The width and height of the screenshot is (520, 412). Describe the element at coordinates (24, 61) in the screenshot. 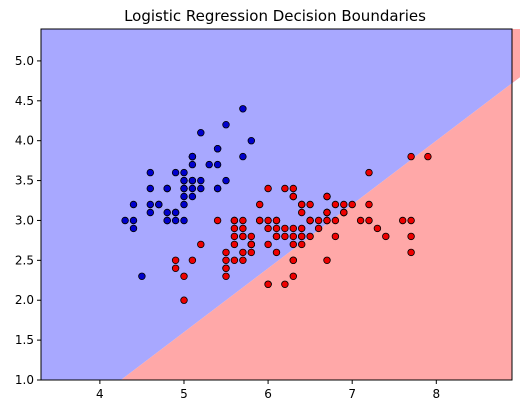

I see `y-tick-label: 5.0` at that location.